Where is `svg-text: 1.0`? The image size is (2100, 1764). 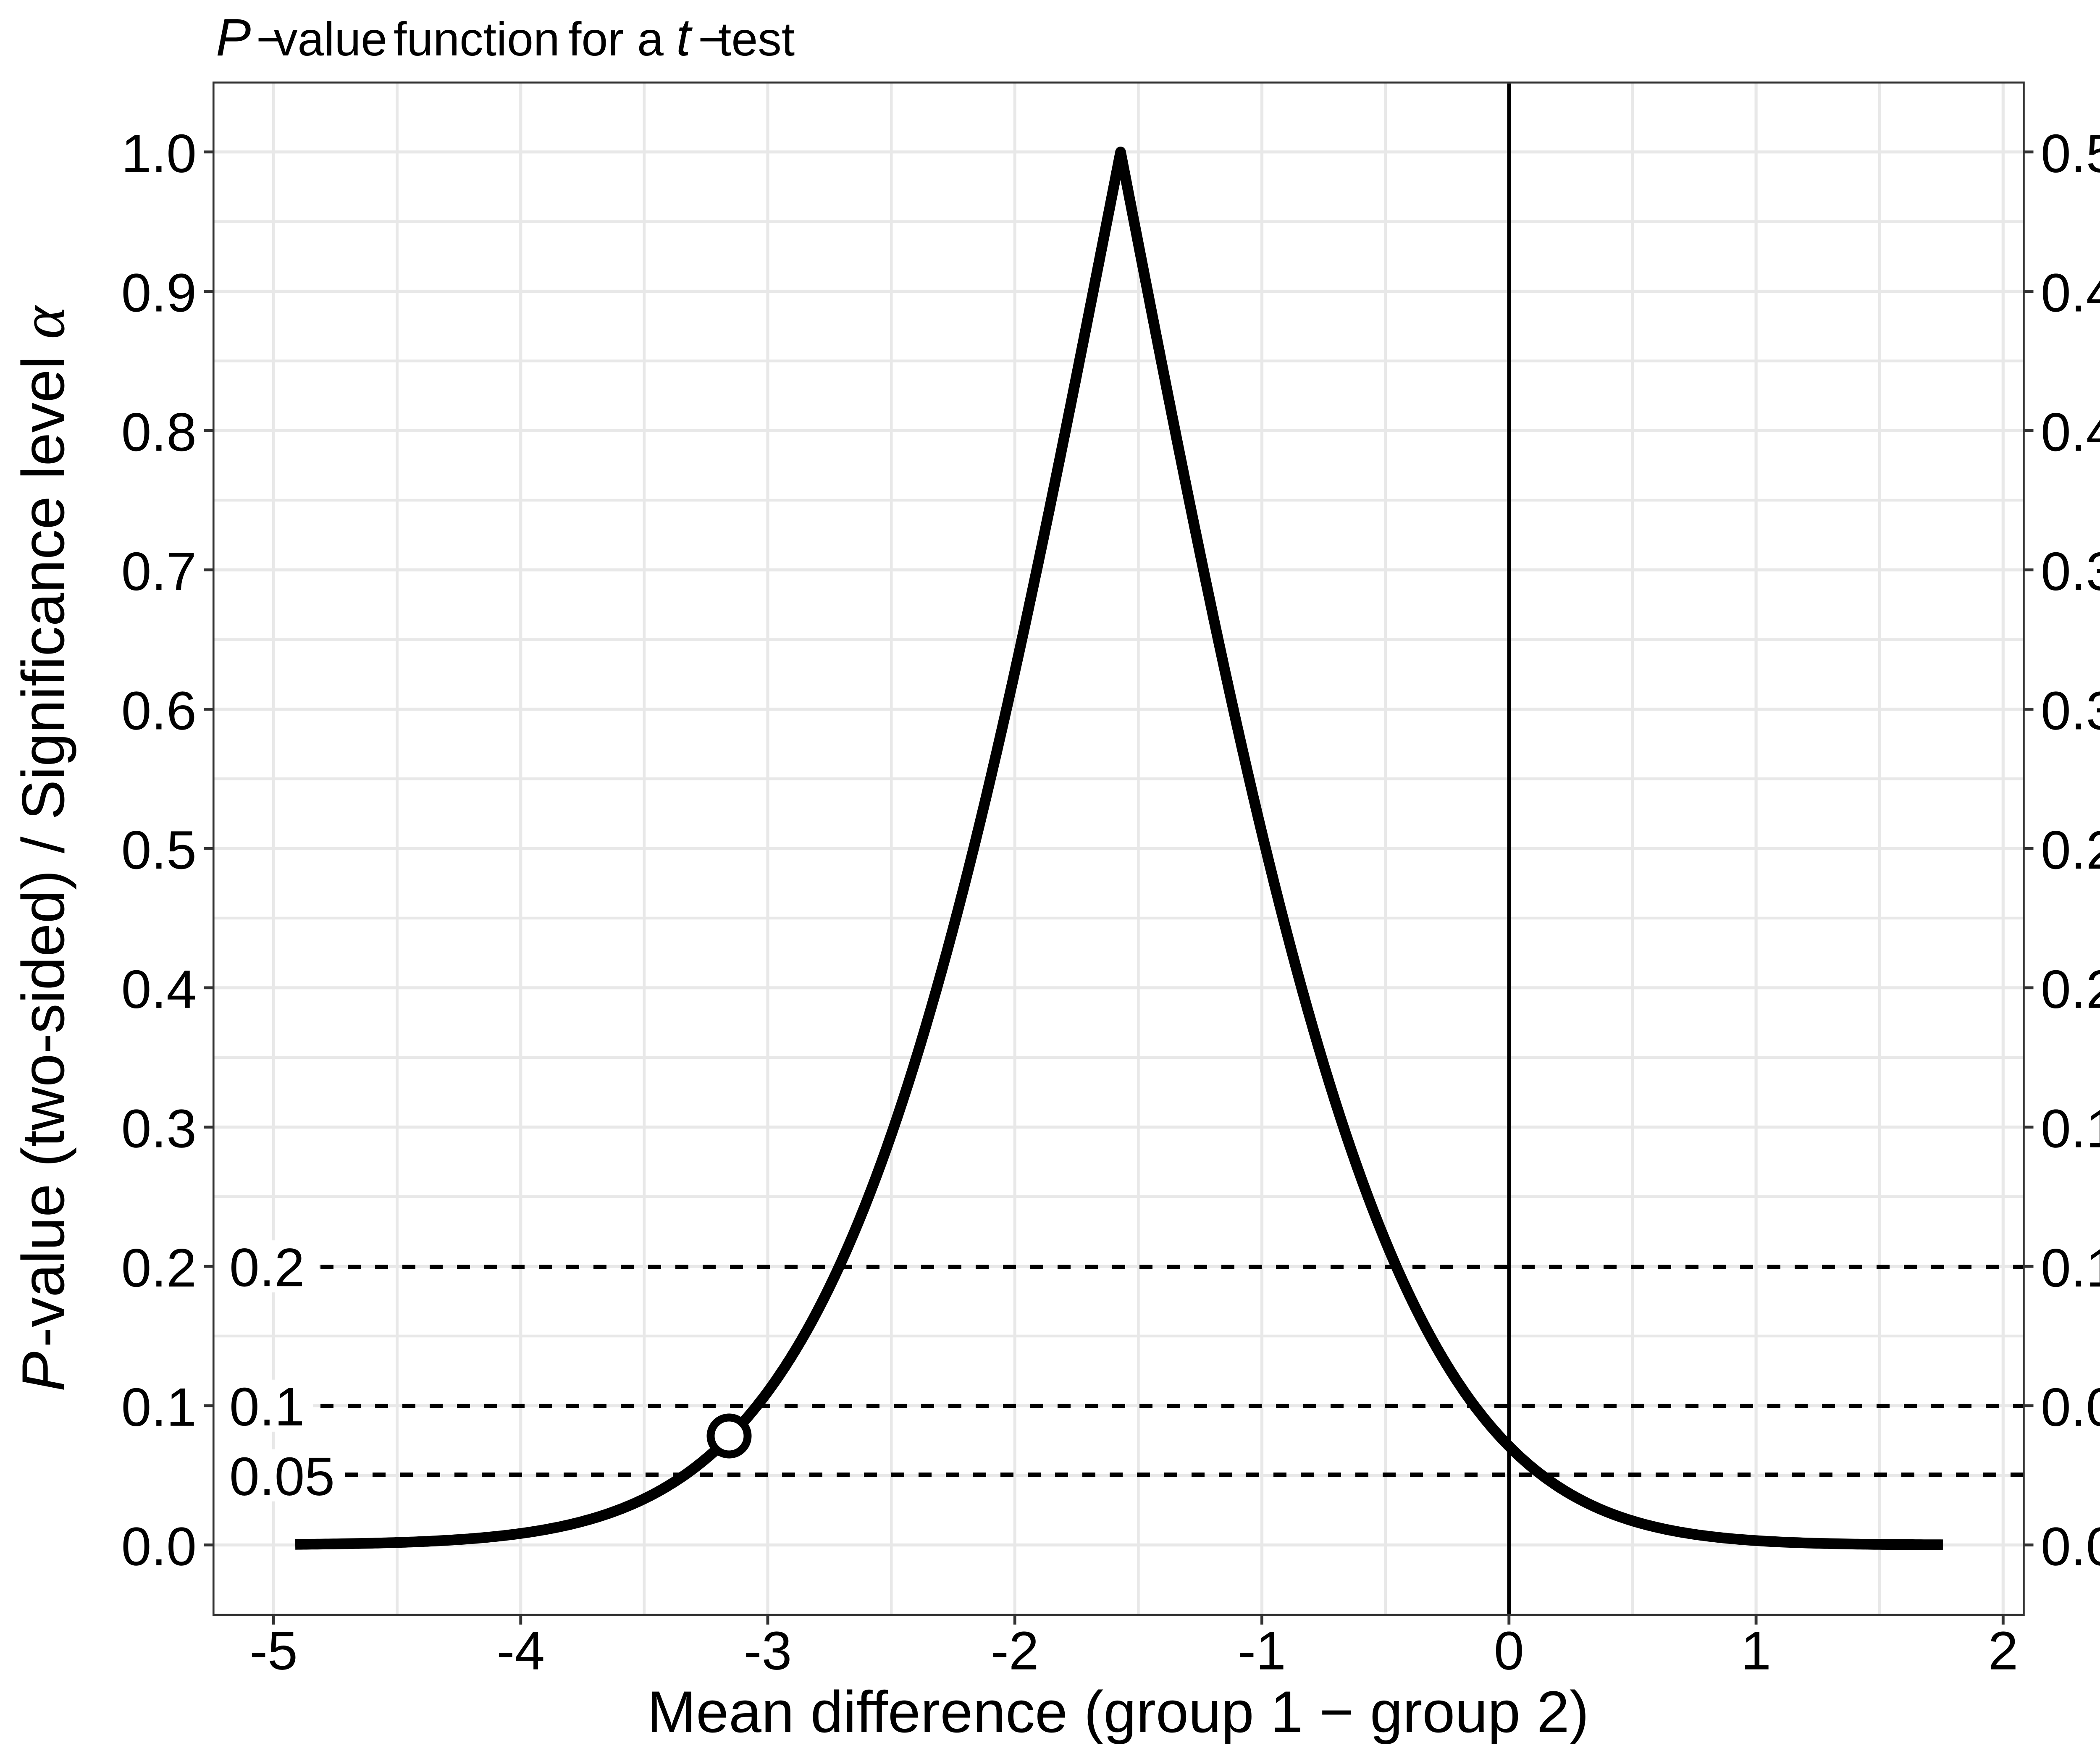
svg-text: 1.0 is located at coordinates (159, 153).